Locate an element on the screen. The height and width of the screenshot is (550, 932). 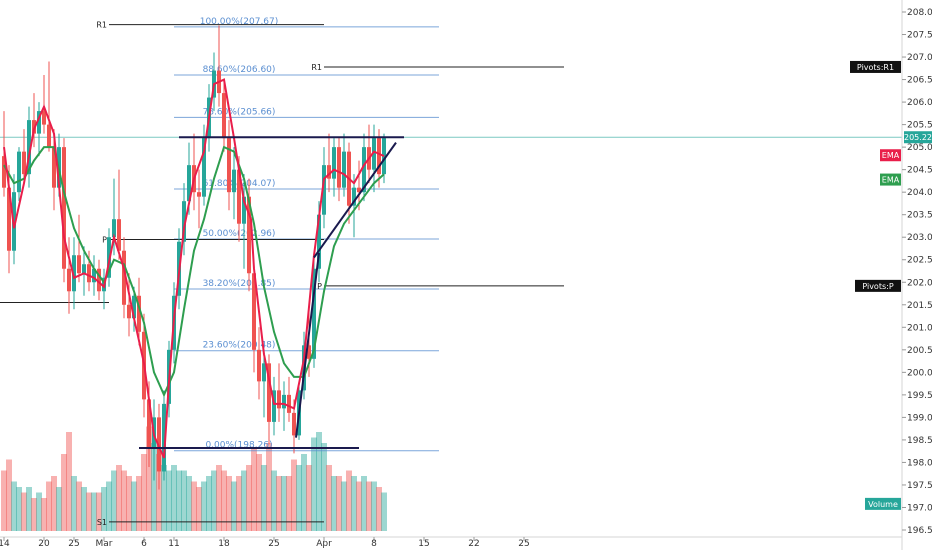
fib-level-label: 38.20%(201.85) is located at coordinates (239, 284).